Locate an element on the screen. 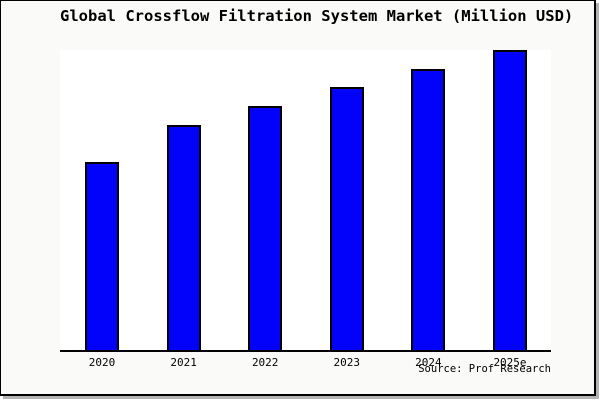 This screenshot has height=400, width=600. x-tick-label-2020: 2020 is located at coordinates (102, 362).